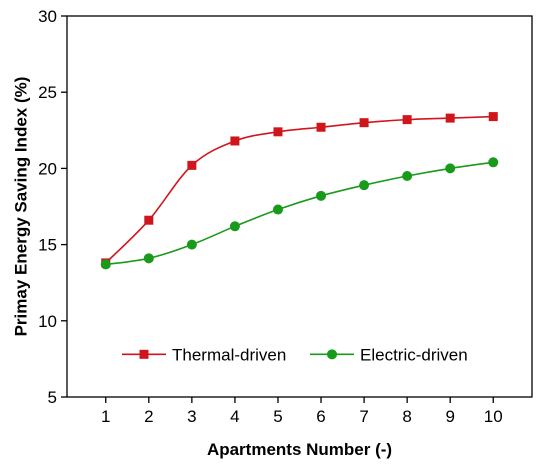 The width and height of the screenshot is (550, 466). Describe the element at coordinates (277, 416) in the screenshot. I see `x-tick-label: 5` at that location.